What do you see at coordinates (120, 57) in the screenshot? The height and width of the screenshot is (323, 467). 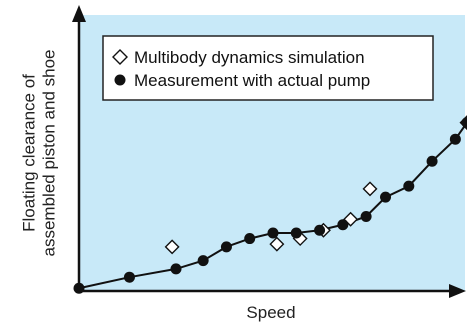 I see `legend-diamond-icon` at bounding box center [120, 57].